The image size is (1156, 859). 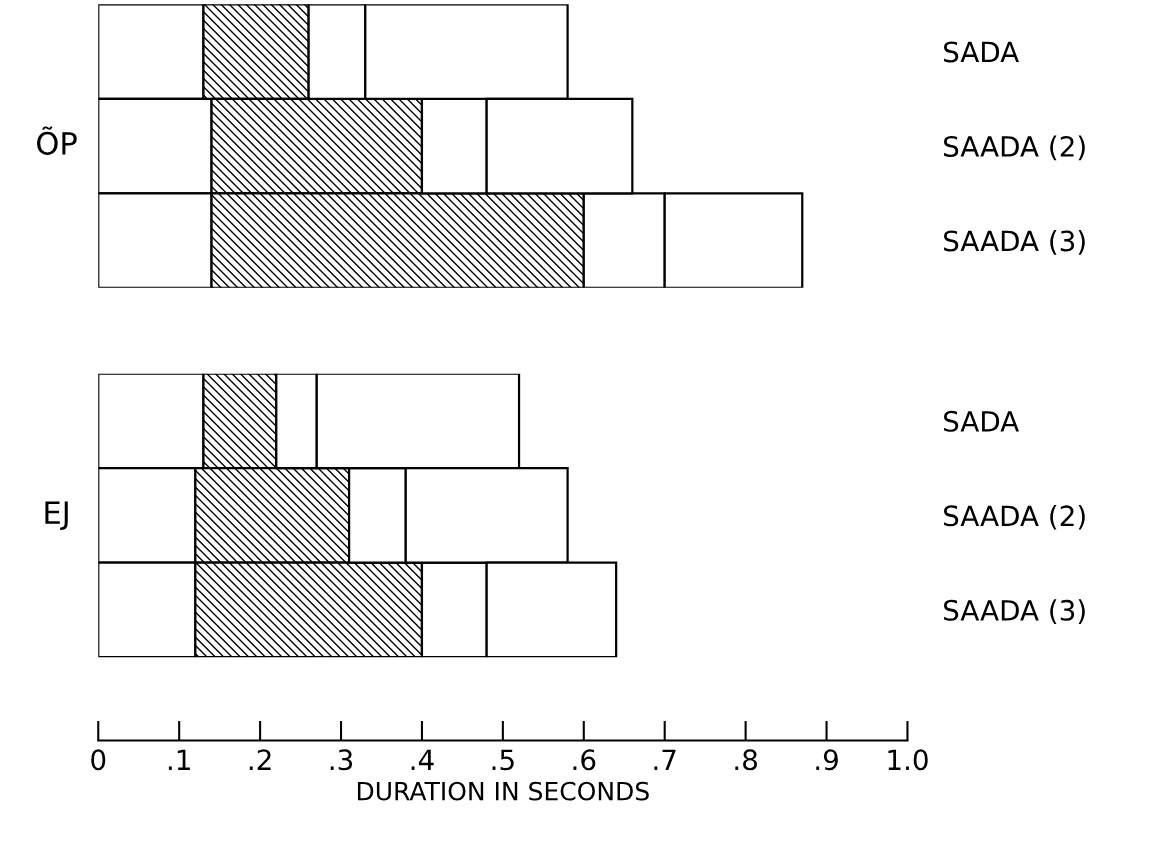 I want to click on x-tick-label: .7, so click(x=665, y=759).